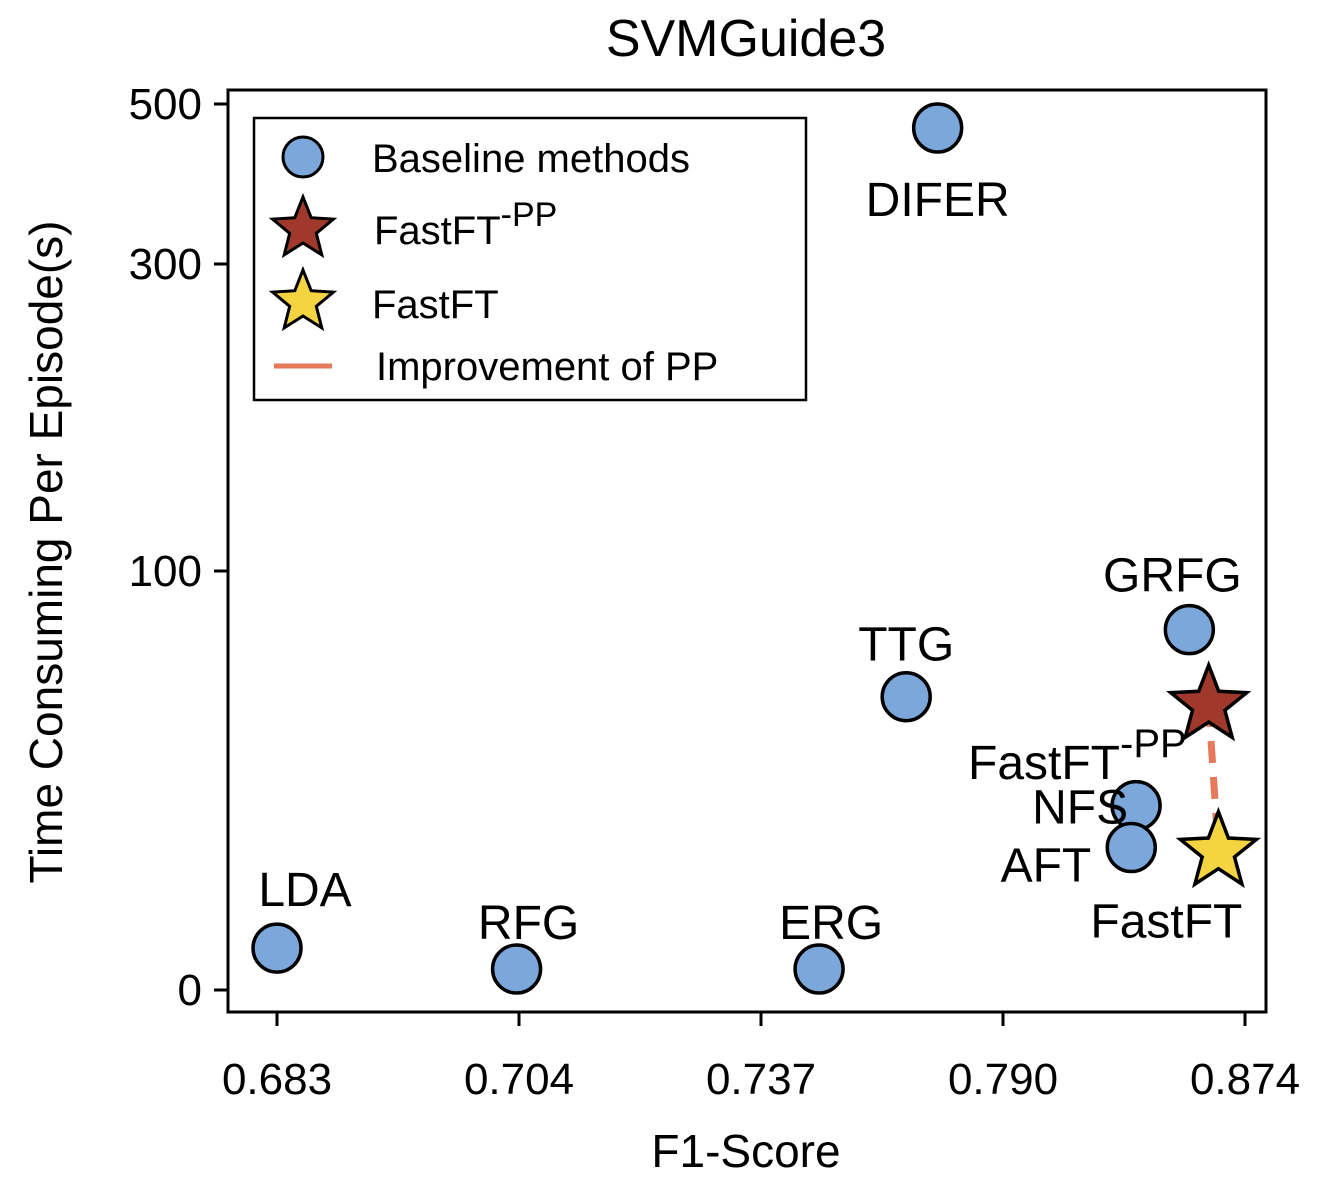  Describe the element at coordinates (1077, 756) in the screenshot. I see `point-label-fastft-pp: FastFT-PP` at that location.